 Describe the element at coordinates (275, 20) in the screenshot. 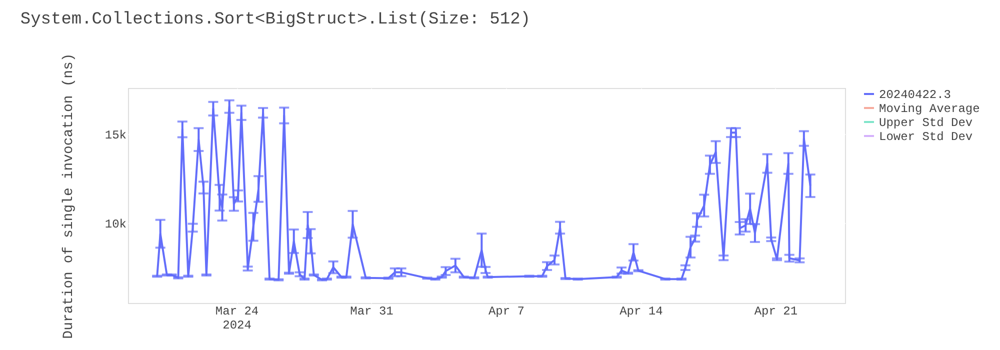

I see `chart-title: System.Collections.Sort<BigStruct>.List(Size: 512)` at that location.